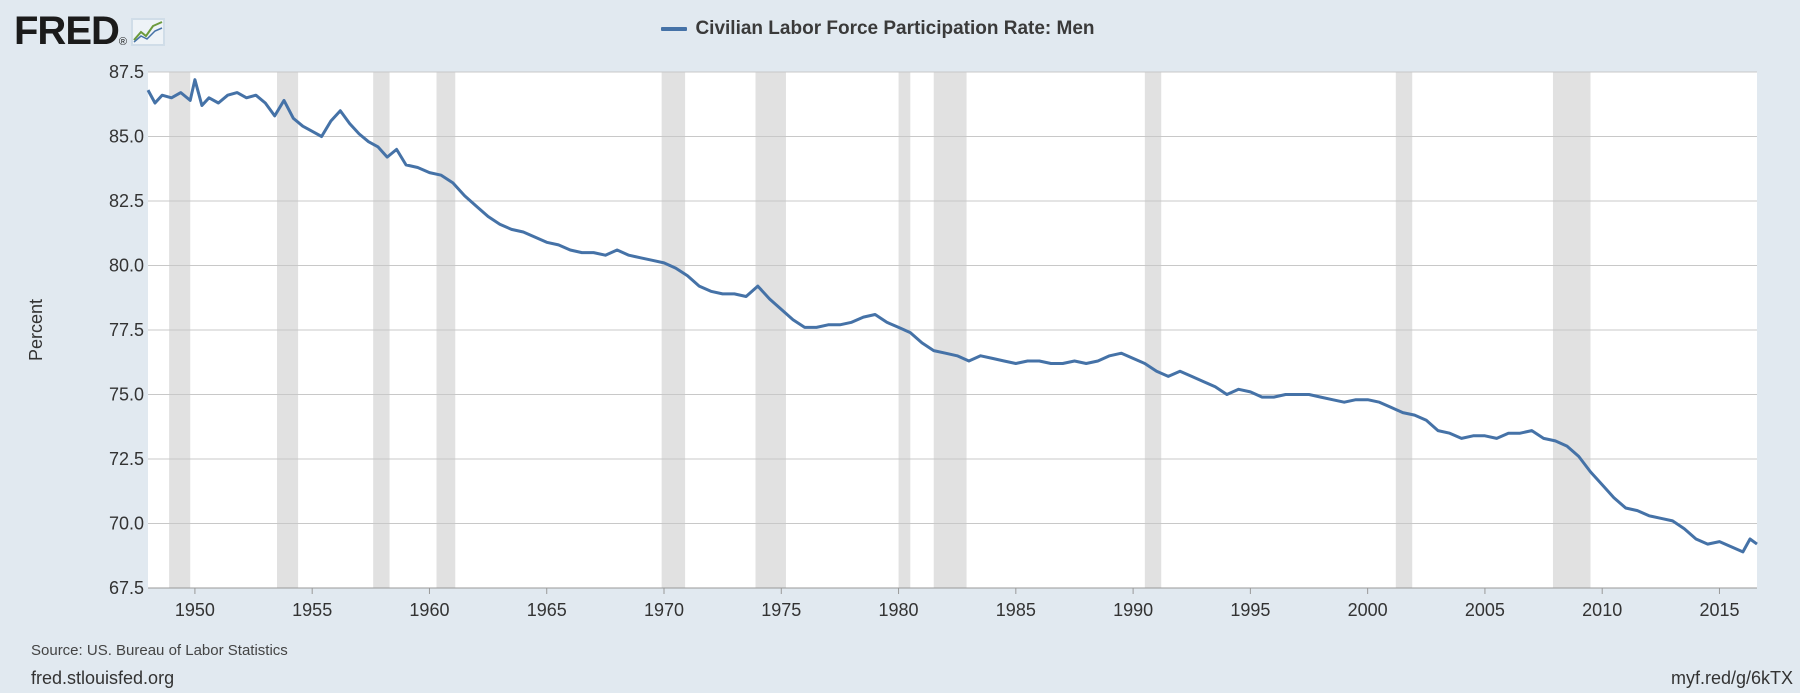 The image size is (1800, 693). Describe the element at coordinates (148, 32) in the screenshot. I see `chart-logo-icon` at that location.